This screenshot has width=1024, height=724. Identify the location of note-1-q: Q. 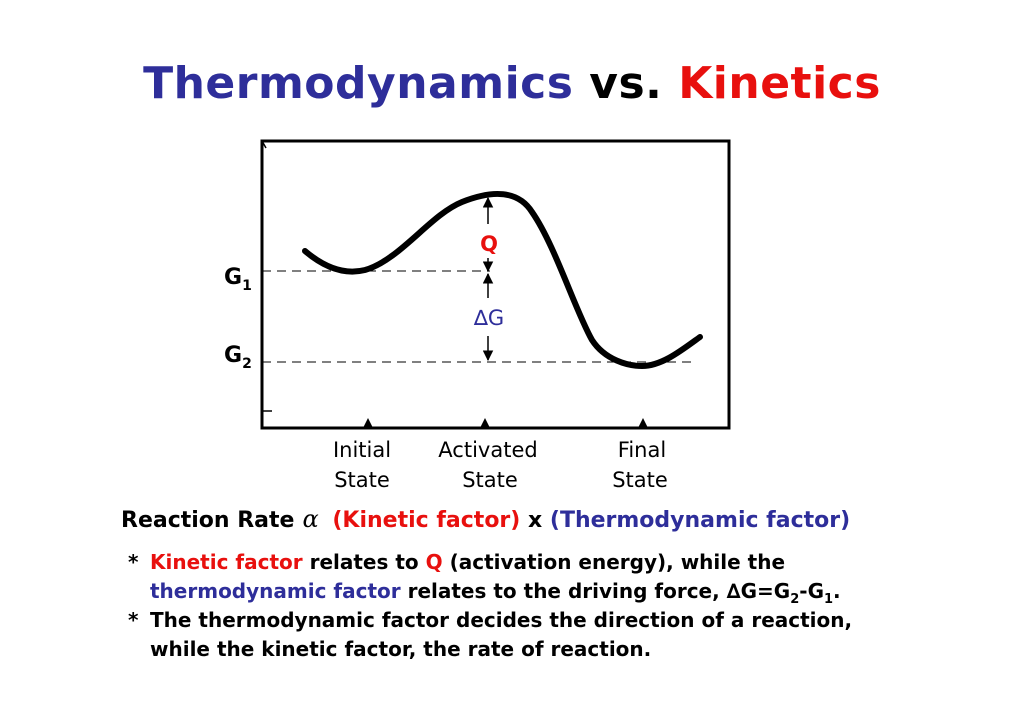
(434, 562).